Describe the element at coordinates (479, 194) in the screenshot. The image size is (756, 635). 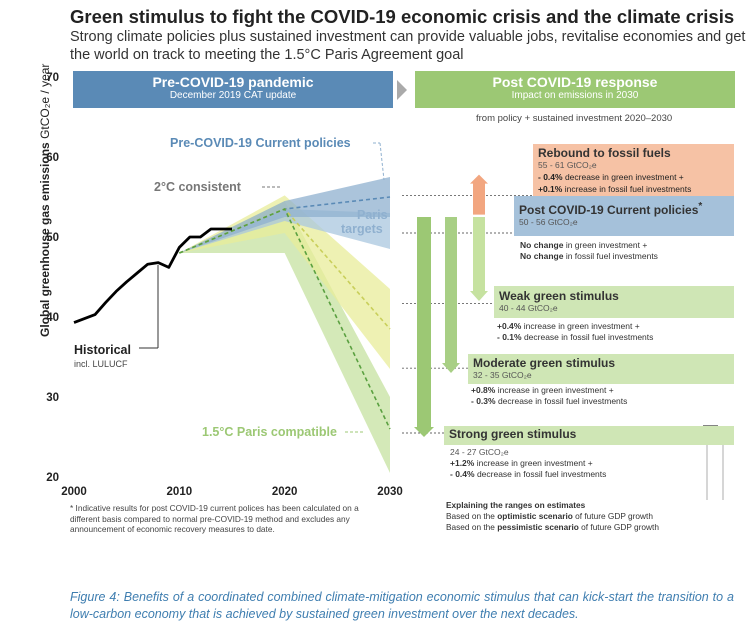
I see `rebound-arrow` at that location.